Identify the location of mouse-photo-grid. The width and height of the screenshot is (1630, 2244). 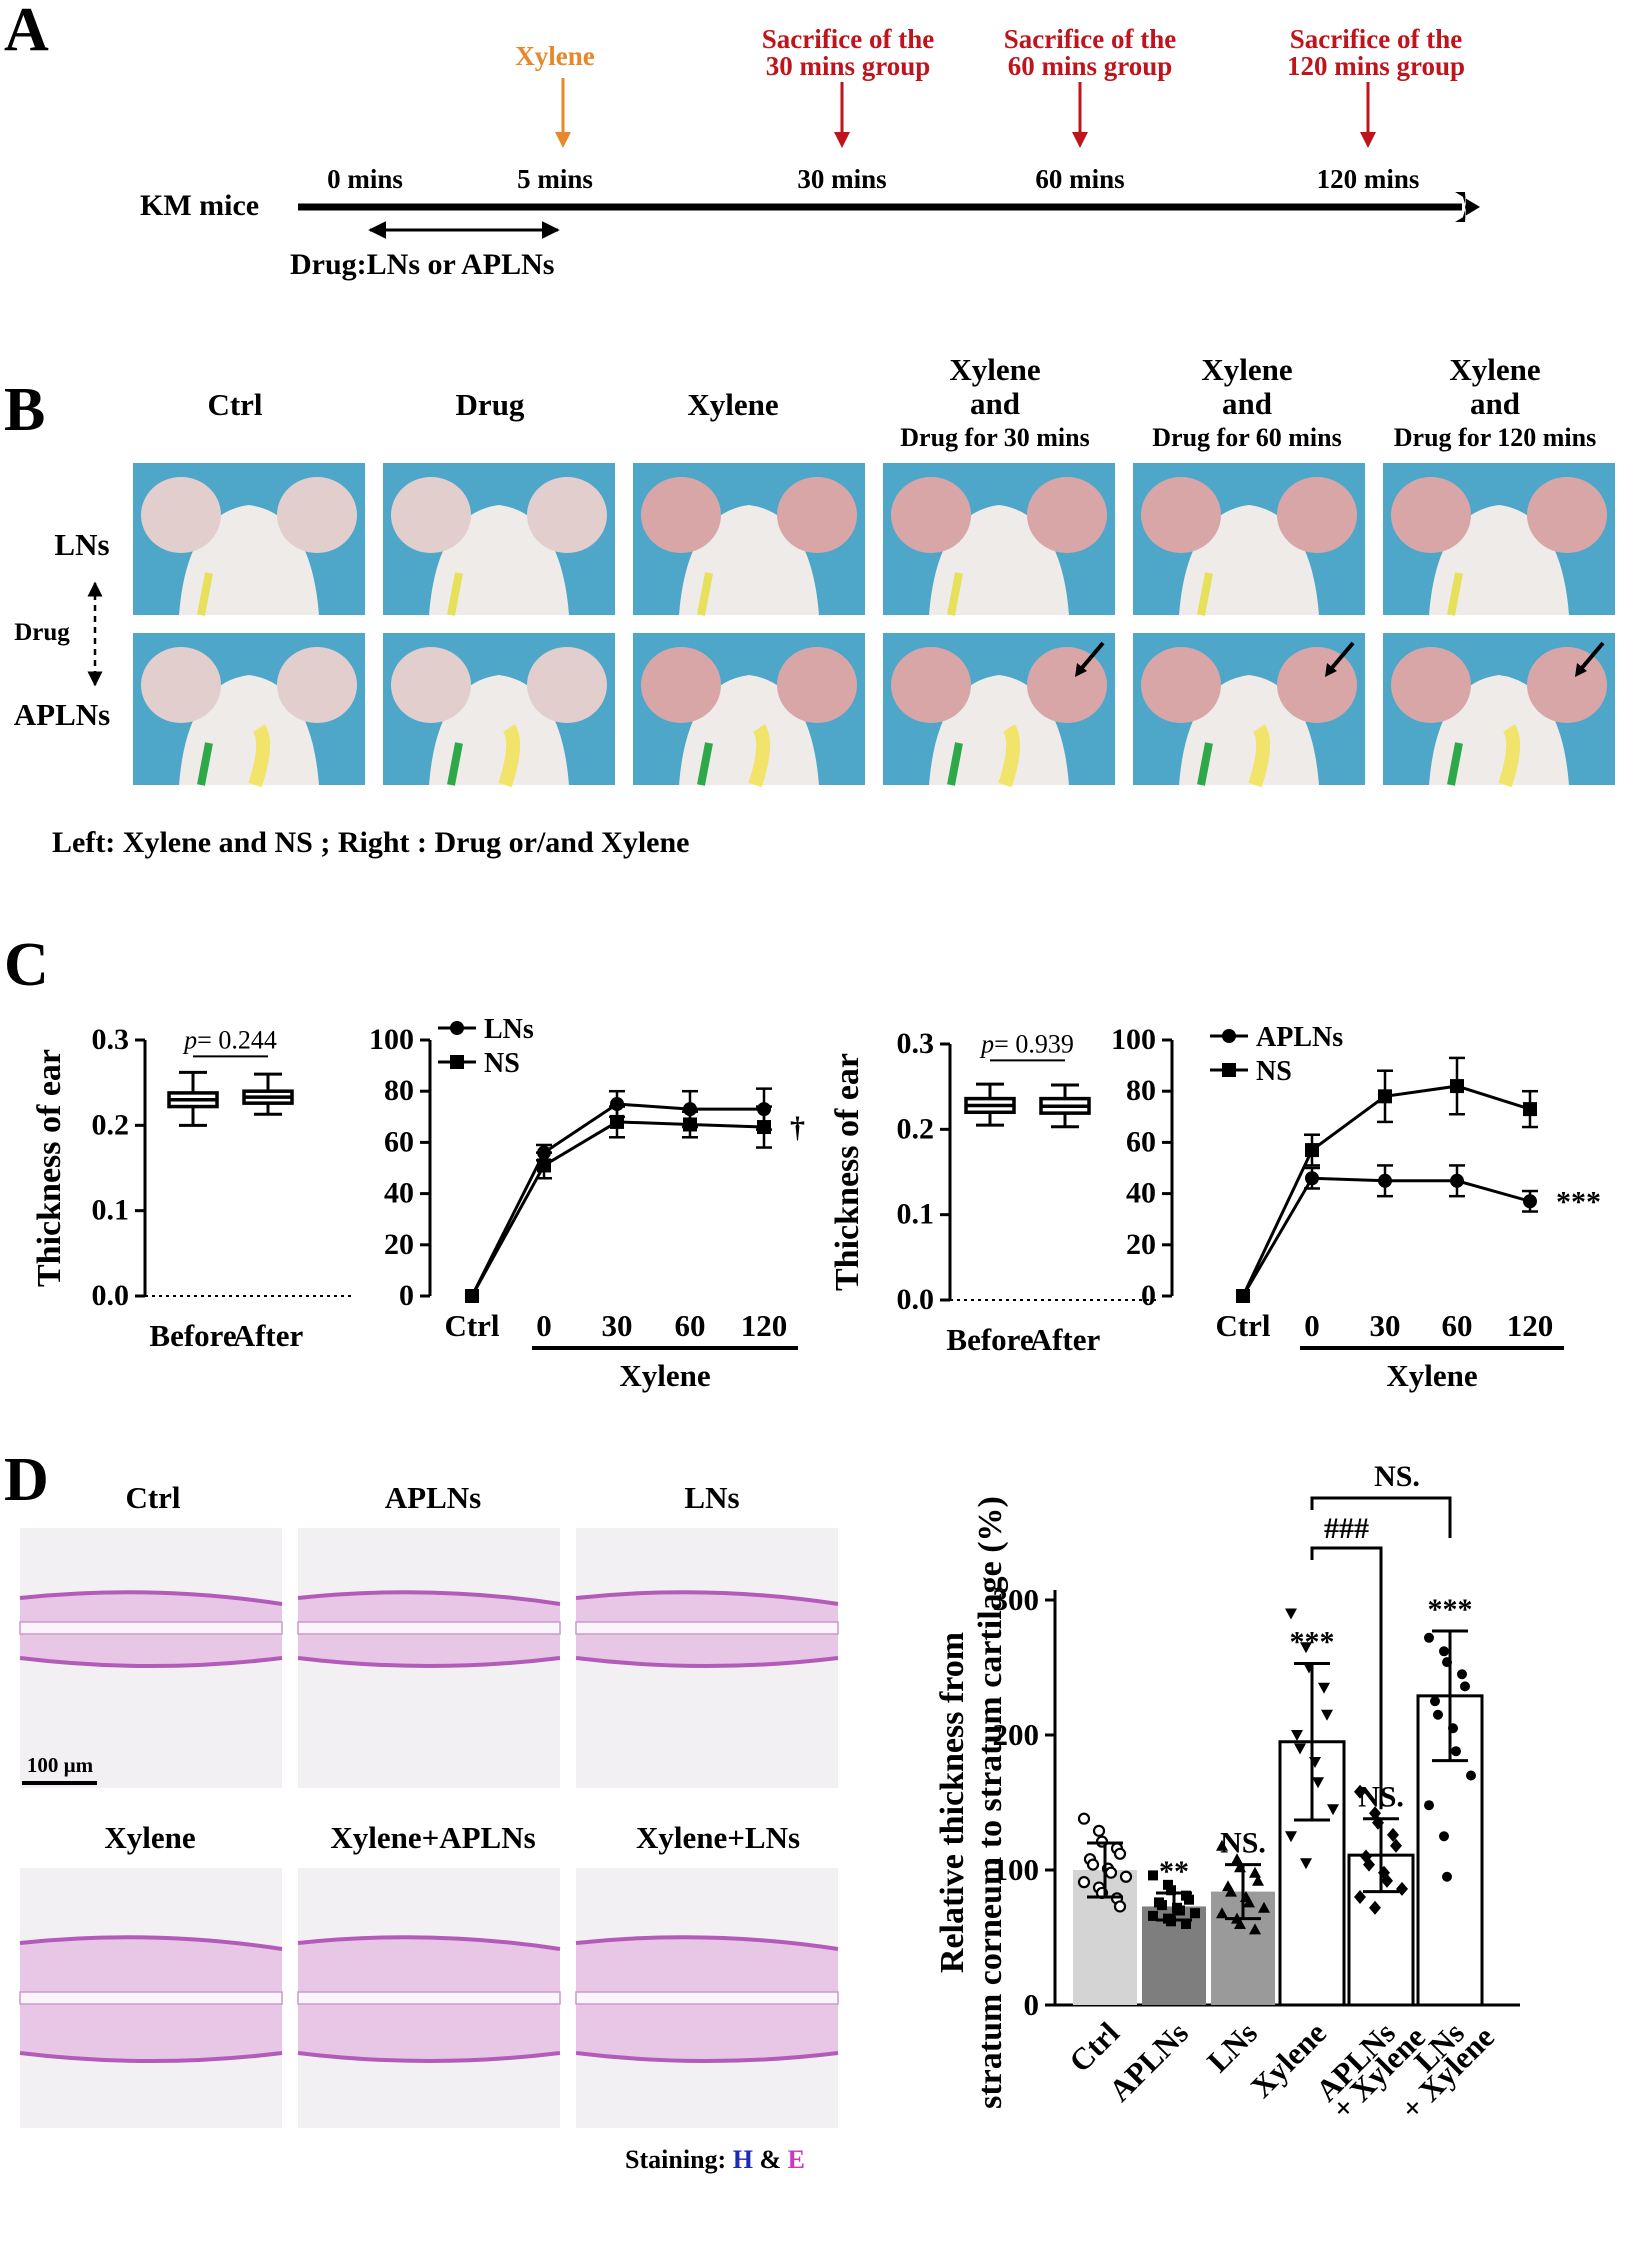
(874, 625).